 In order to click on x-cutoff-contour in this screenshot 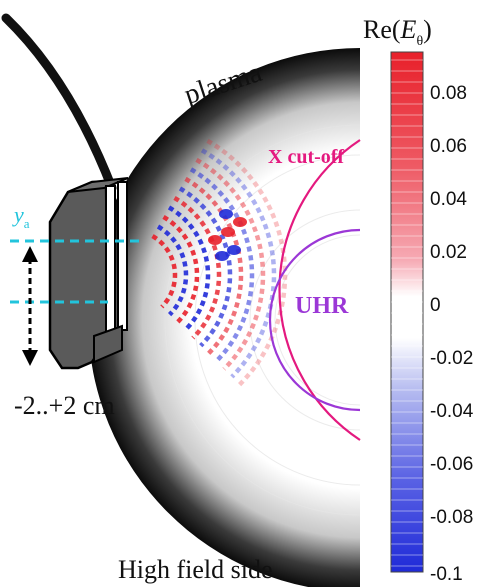, I will do `click(319, 290)`.